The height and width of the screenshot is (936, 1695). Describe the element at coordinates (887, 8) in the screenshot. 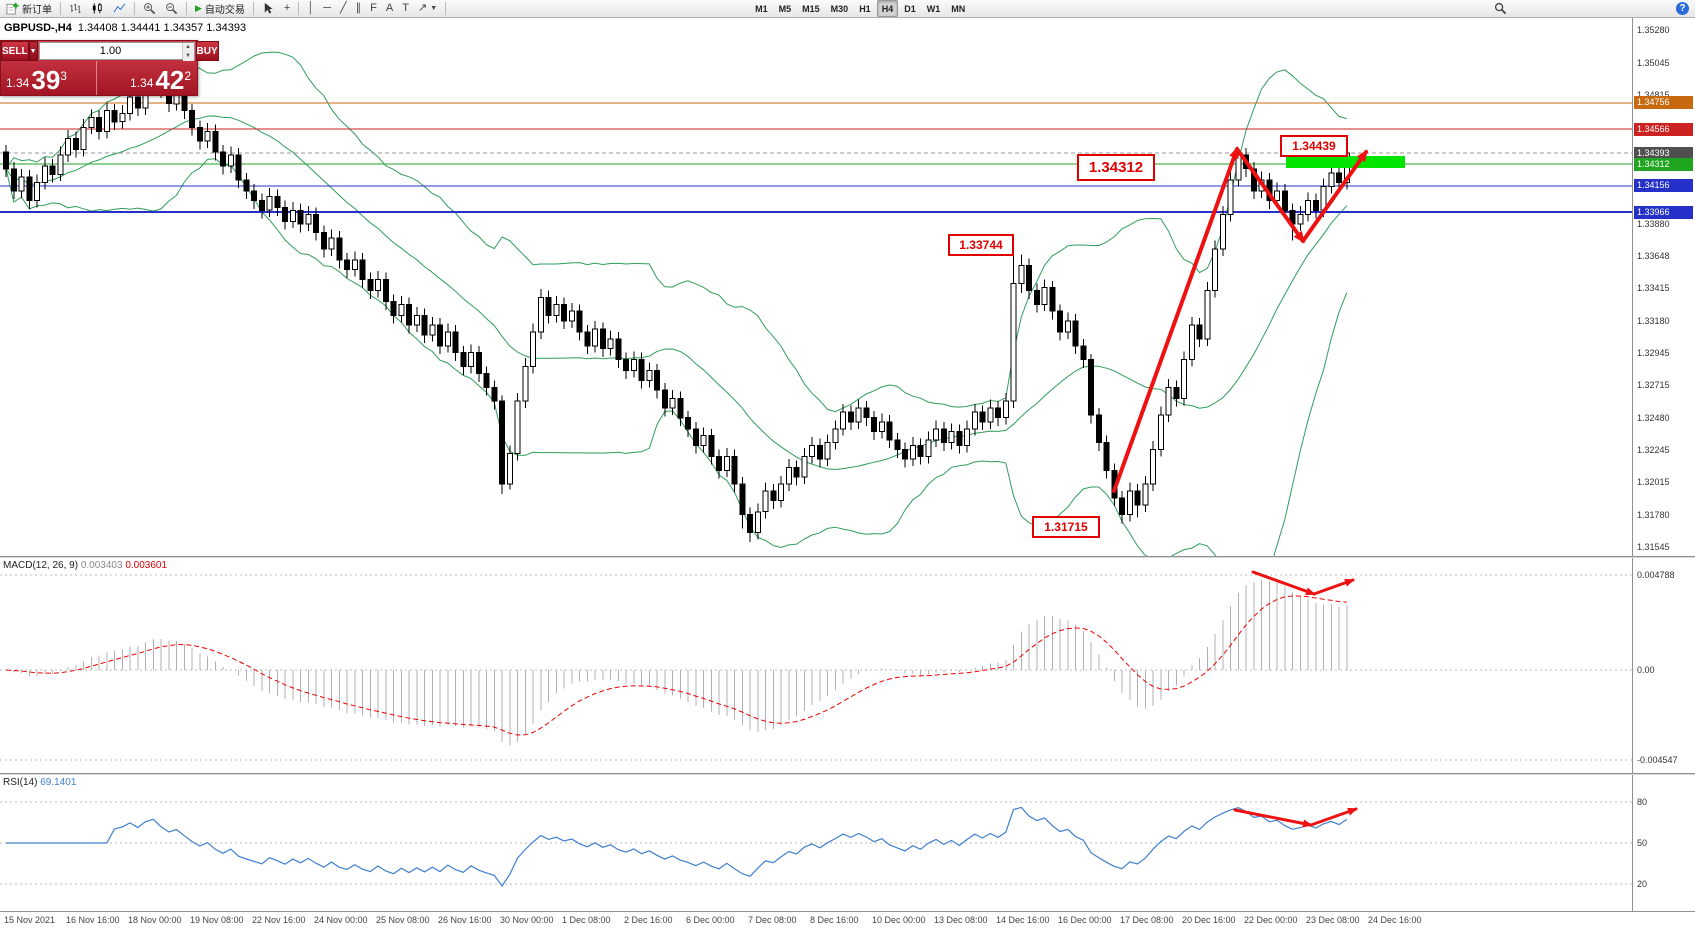

I see `timeframe-button-h4: H4` at that location.